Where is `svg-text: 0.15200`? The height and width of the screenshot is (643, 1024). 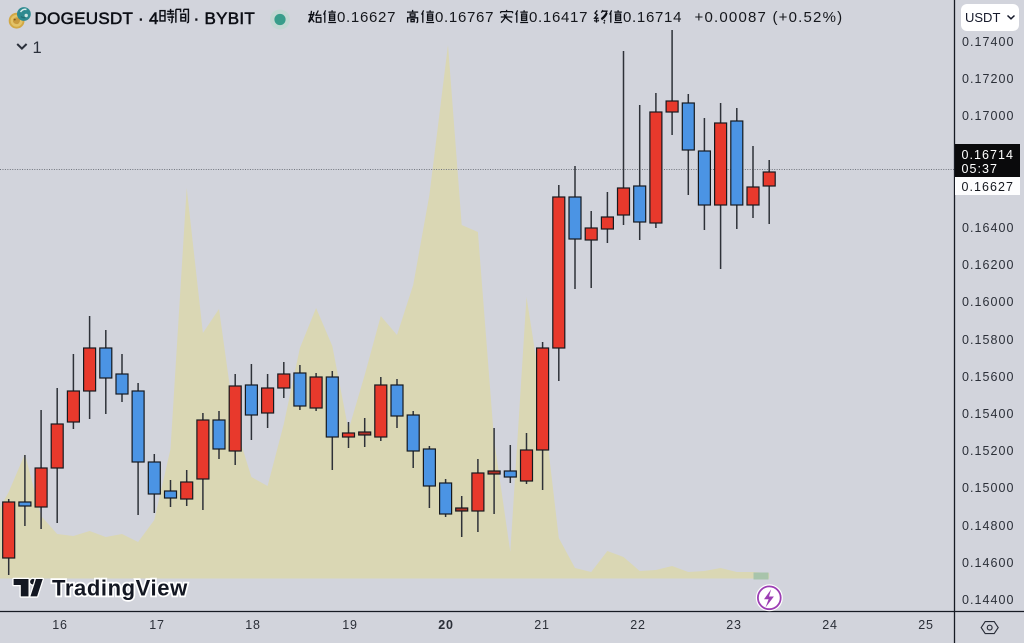 svg-text: 0.15200 is located at coordinates (988, 451).